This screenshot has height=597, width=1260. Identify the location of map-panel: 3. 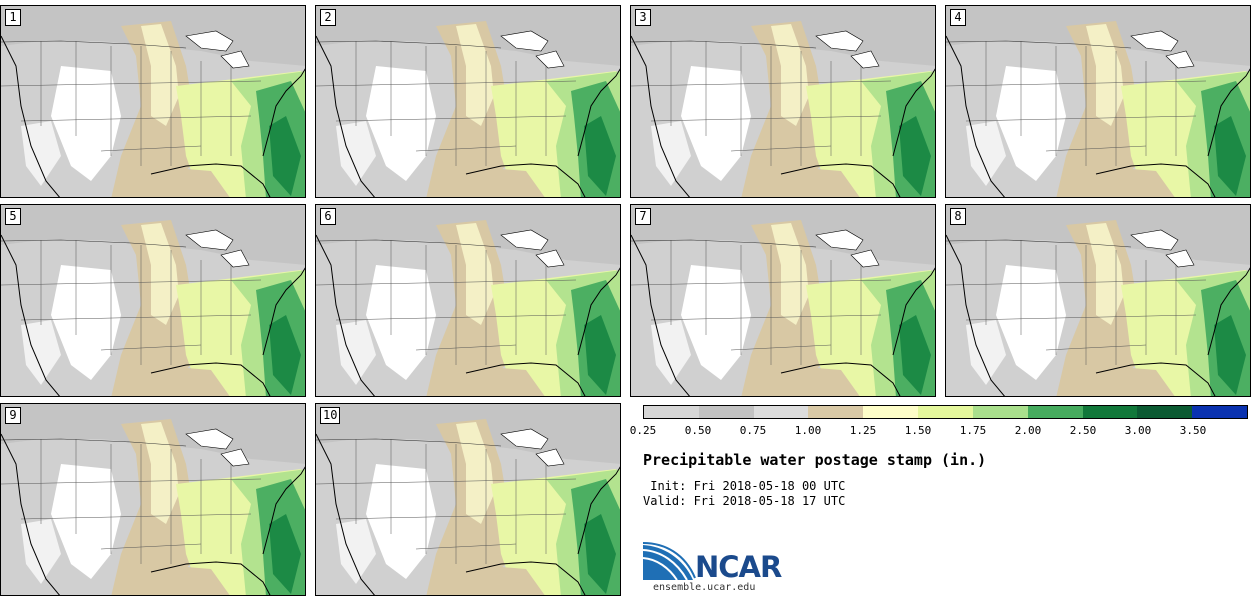
(783, 101).